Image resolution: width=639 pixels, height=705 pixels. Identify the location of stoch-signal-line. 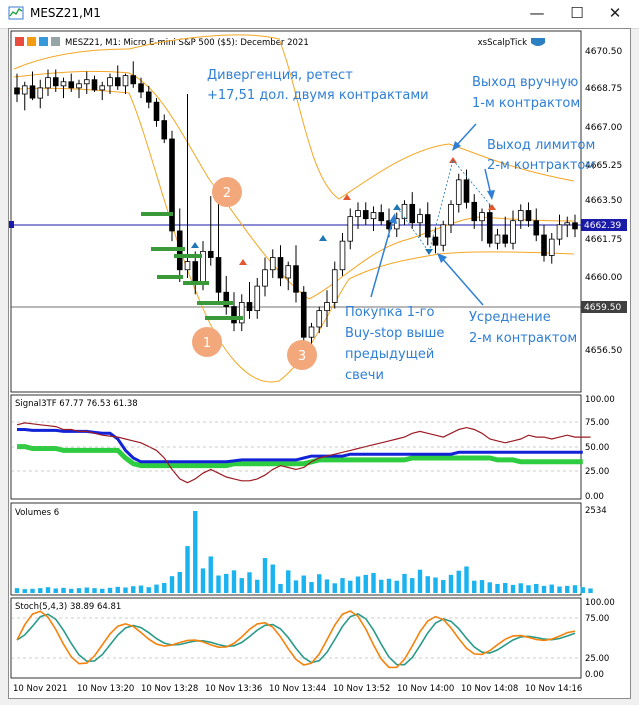
(296, 639).